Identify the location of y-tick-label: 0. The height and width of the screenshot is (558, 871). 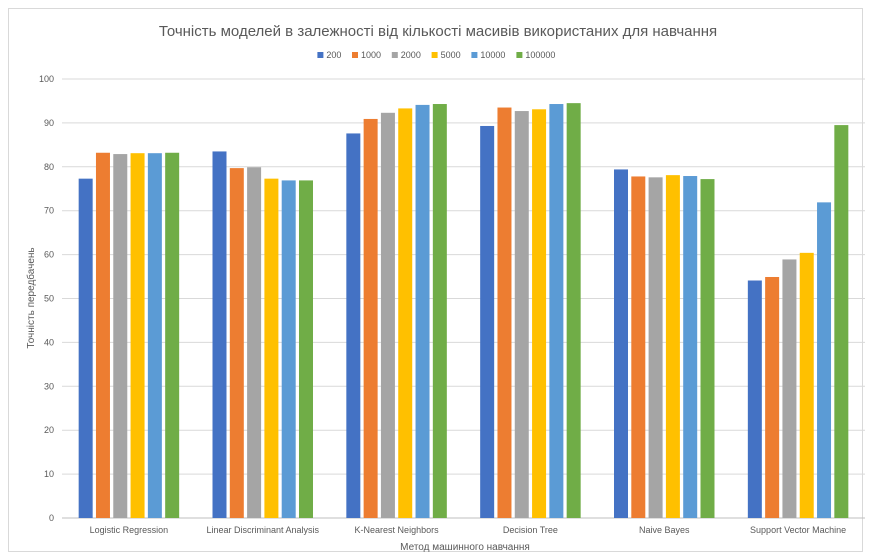
(51, 518).